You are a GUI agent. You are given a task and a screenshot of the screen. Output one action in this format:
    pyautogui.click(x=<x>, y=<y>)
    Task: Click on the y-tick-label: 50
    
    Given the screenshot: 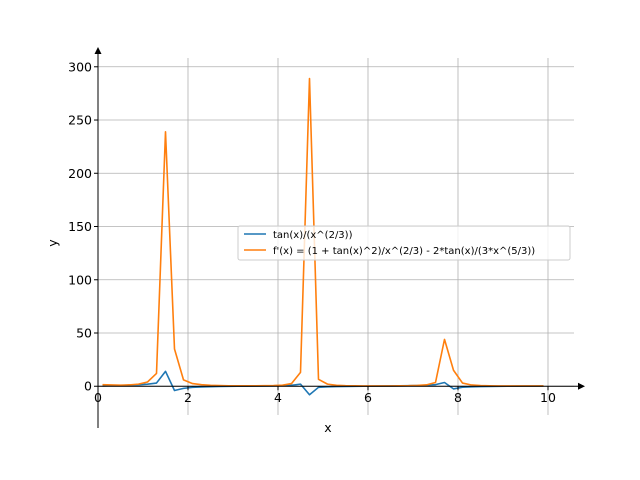 What is the action you would take?
    pyautogui.click(x=84, y=333)
    